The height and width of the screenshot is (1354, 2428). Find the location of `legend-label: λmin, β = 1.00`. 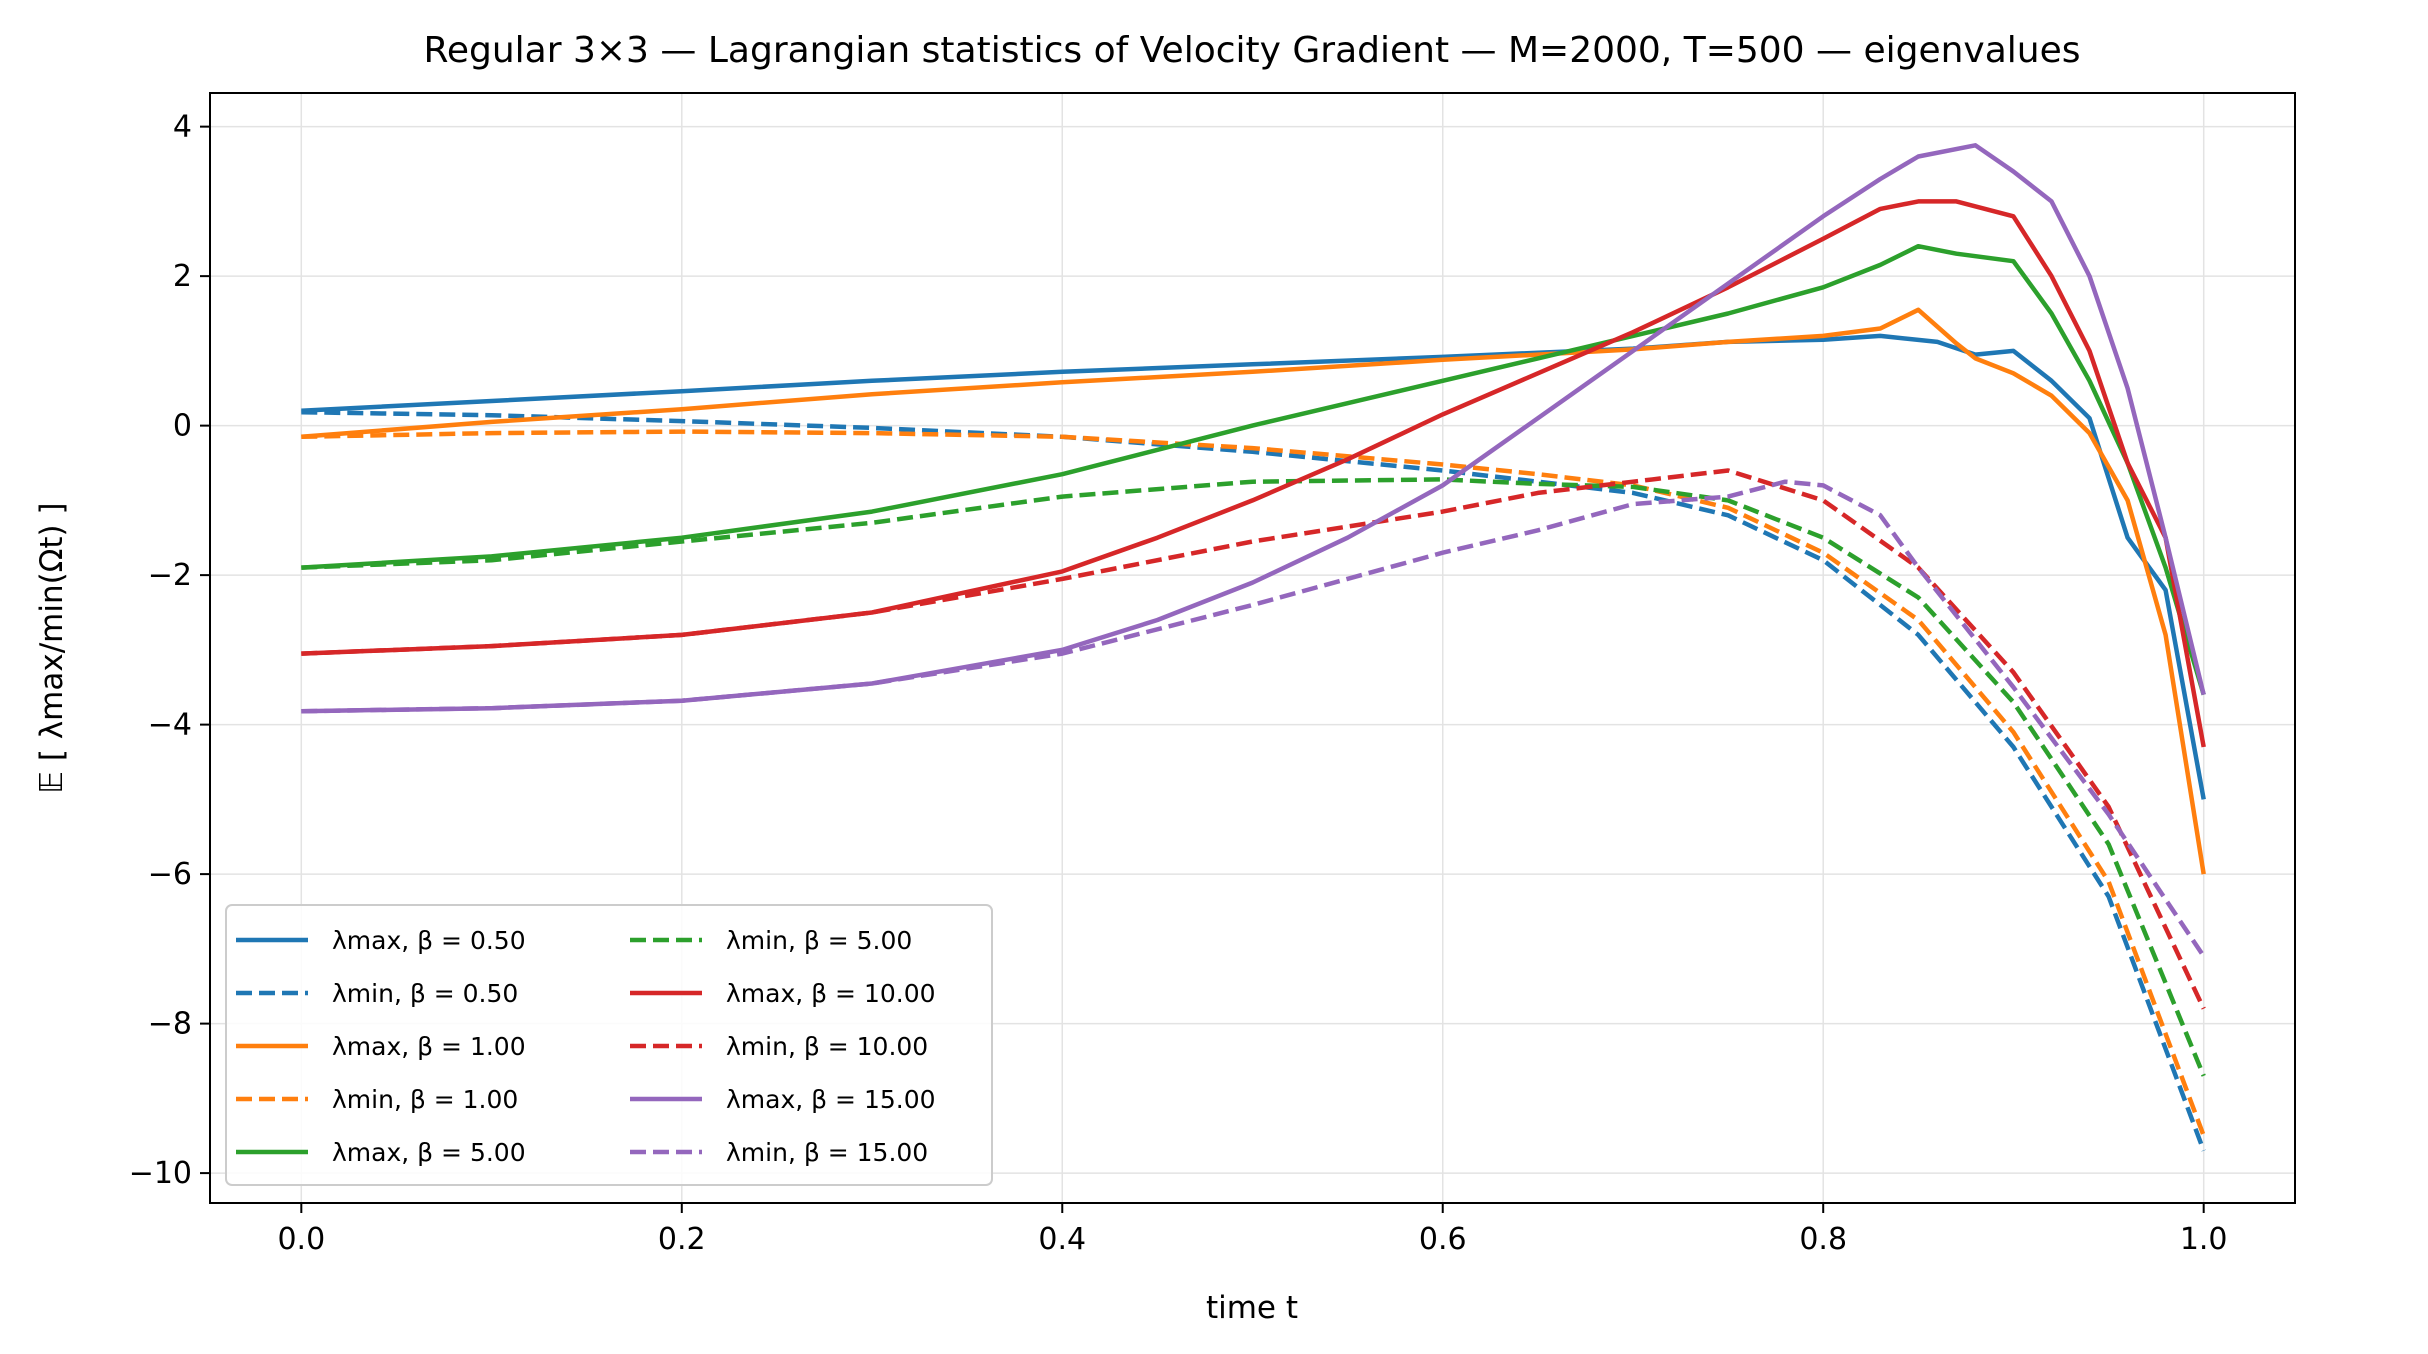

legend-label: λmin, β = 1.00 is located at coordinates (425, 1099).